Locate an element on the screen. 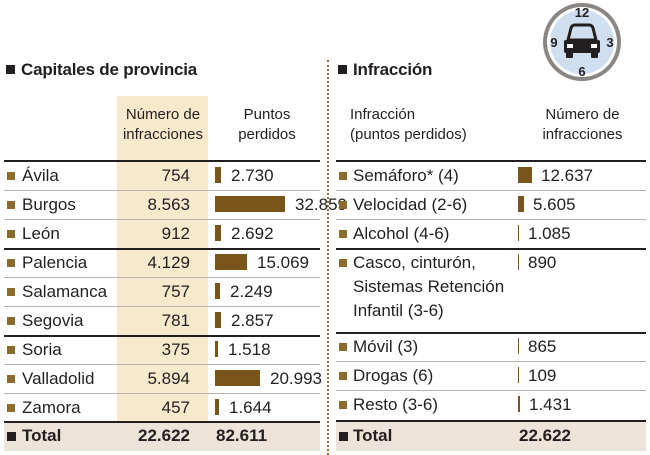 Image resolution: width=650 pixels, height=455 pixels. total-square-icon is located at coordinates (343, 436).